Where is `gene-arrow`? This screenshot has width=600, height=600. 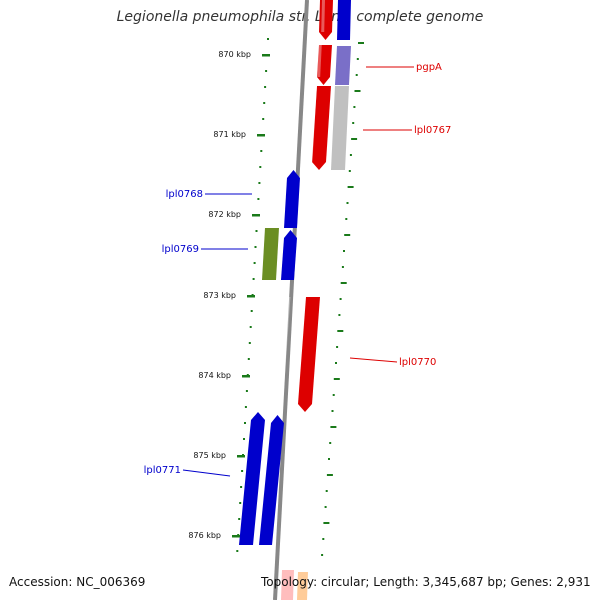
gene-arrow is located at coordinates (326, 20).